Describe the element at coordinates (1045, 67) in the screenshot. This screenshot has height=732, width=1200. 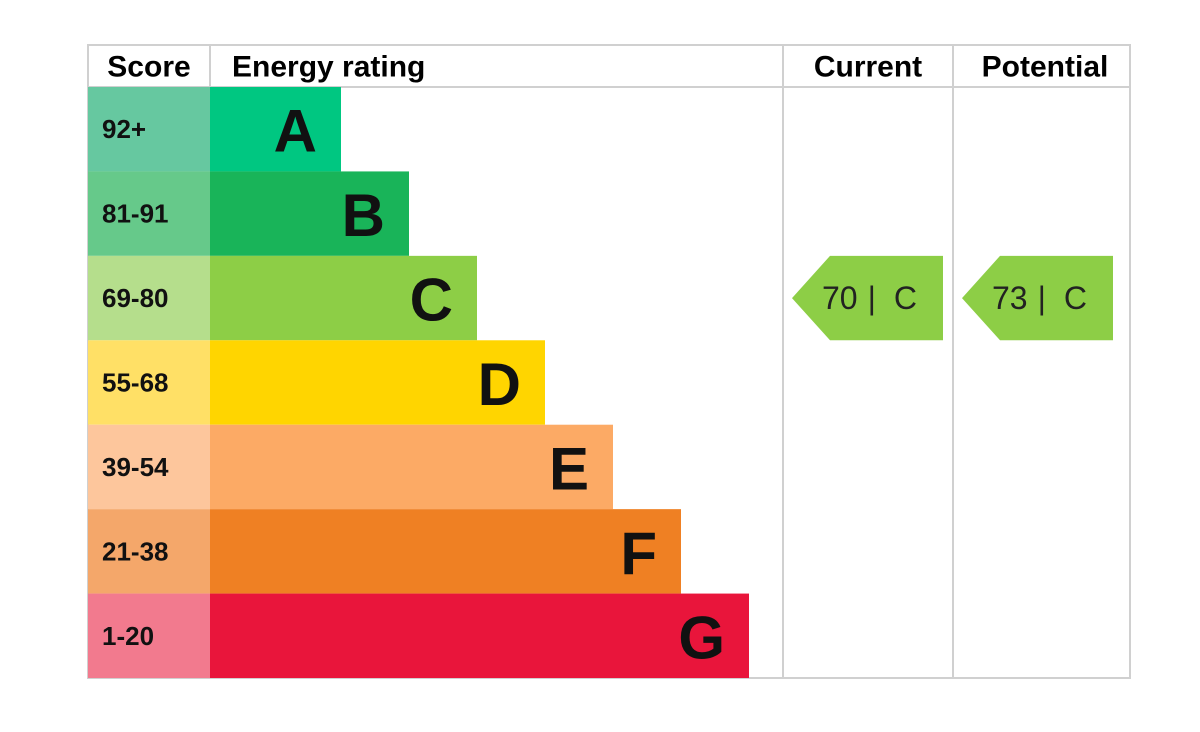
I see `header-potential: Potential` at that location.